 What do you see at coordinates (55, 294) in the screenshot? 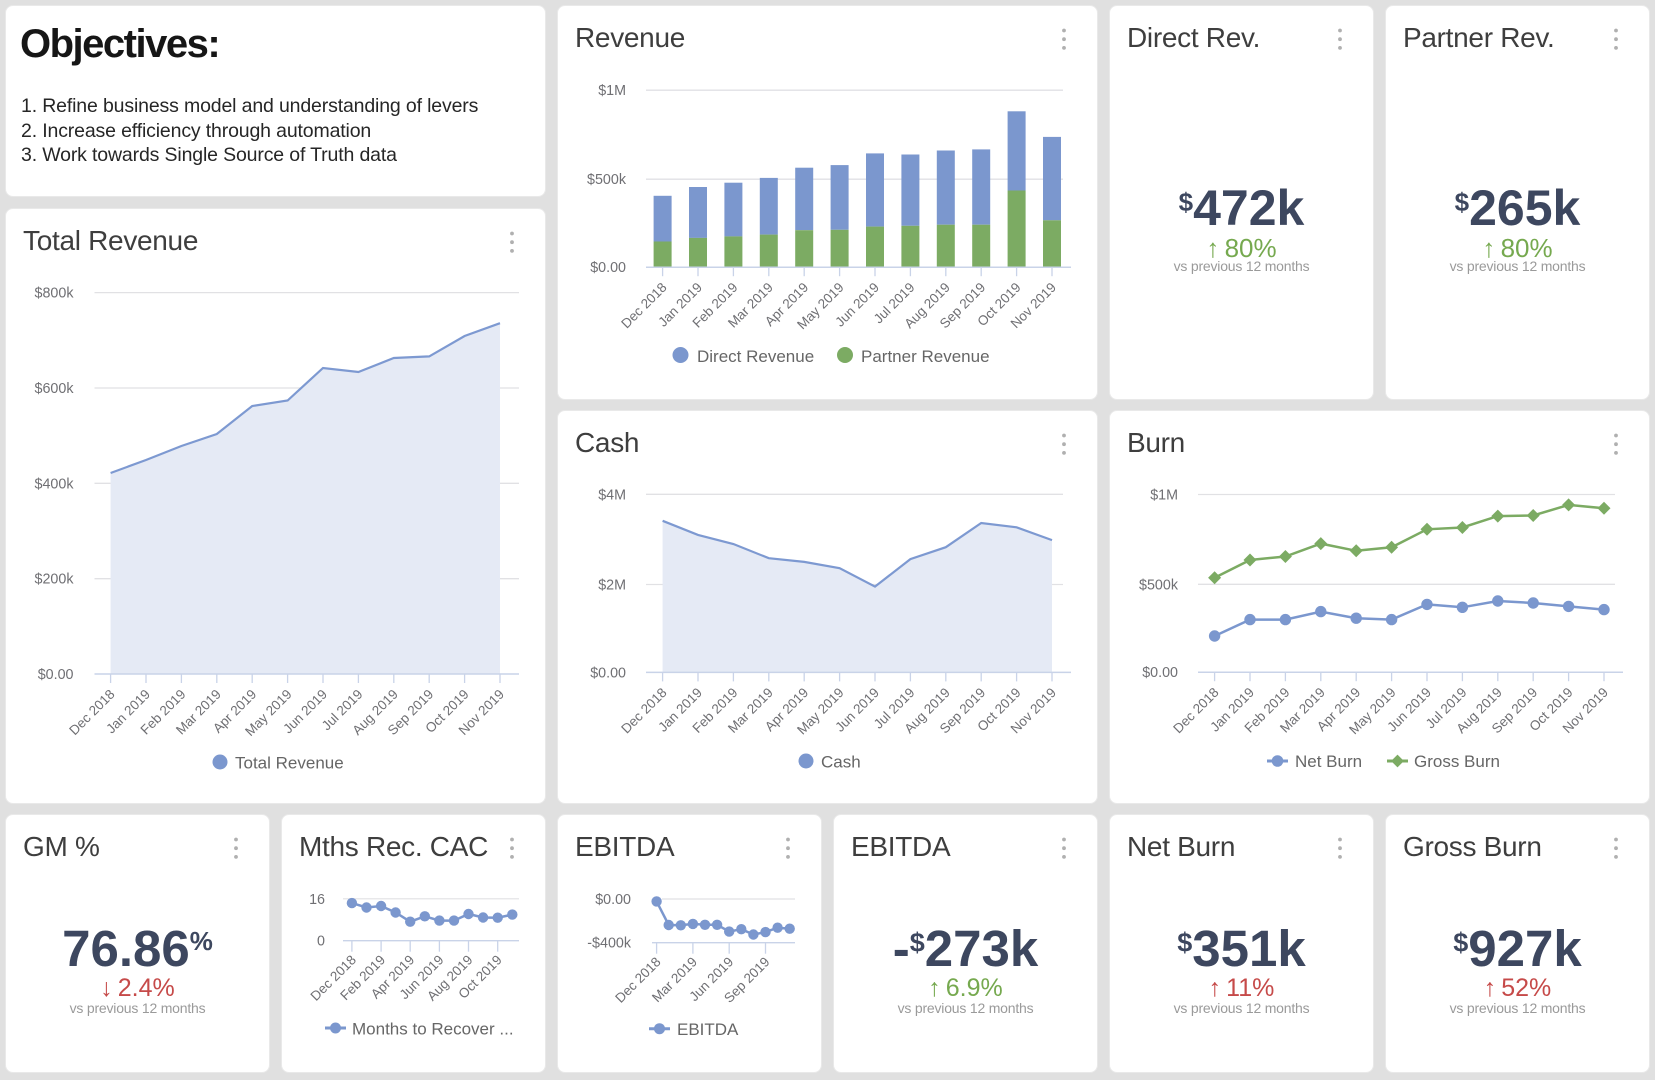
I see `svg-text: $800k` at bounding box center [55, 294].